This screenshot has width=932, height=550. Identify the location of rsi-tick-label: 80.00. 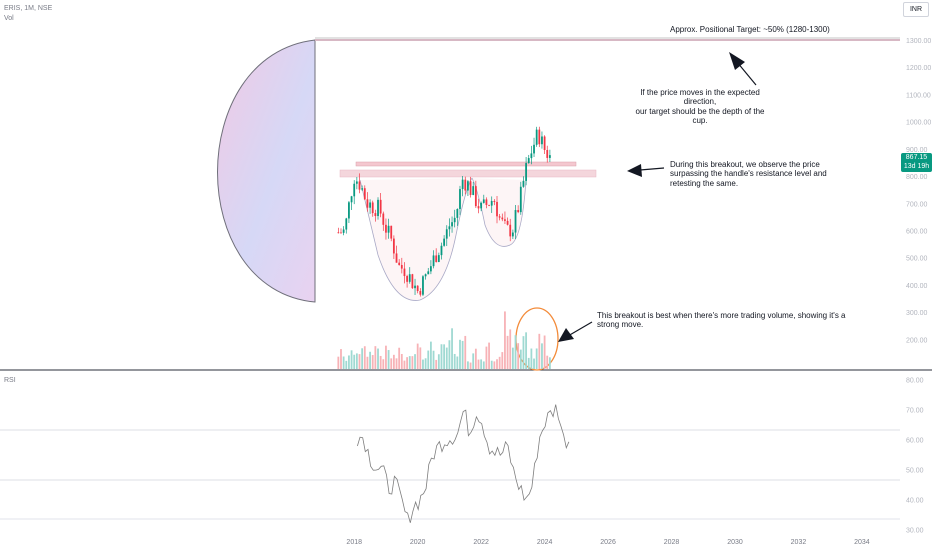
(915, 381).